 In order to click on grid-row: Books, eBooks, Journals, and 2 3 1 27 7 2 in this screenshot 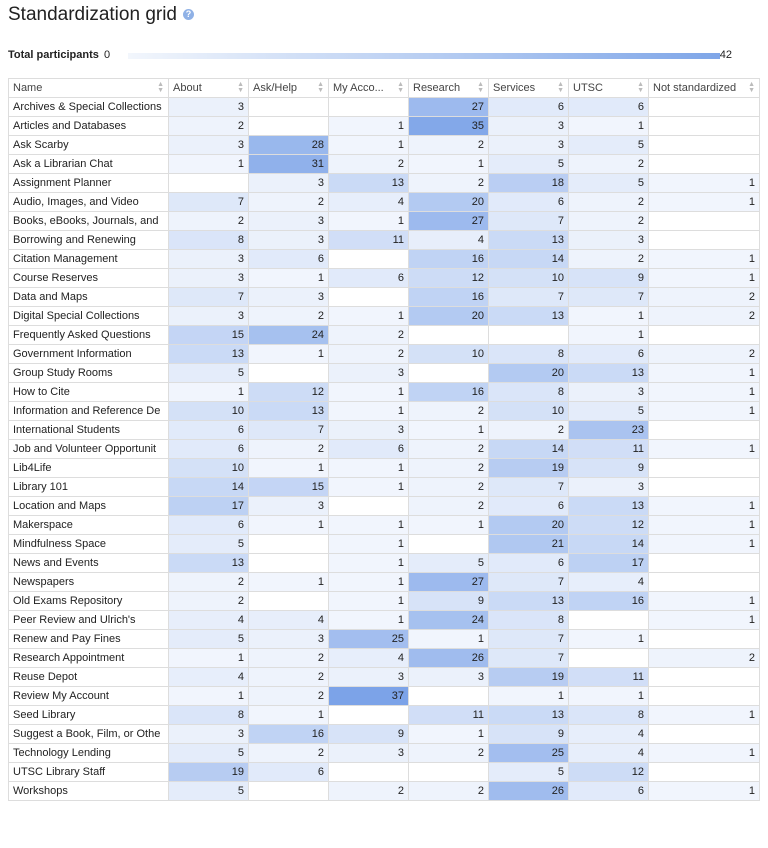, I will do `click(384, 221)`.